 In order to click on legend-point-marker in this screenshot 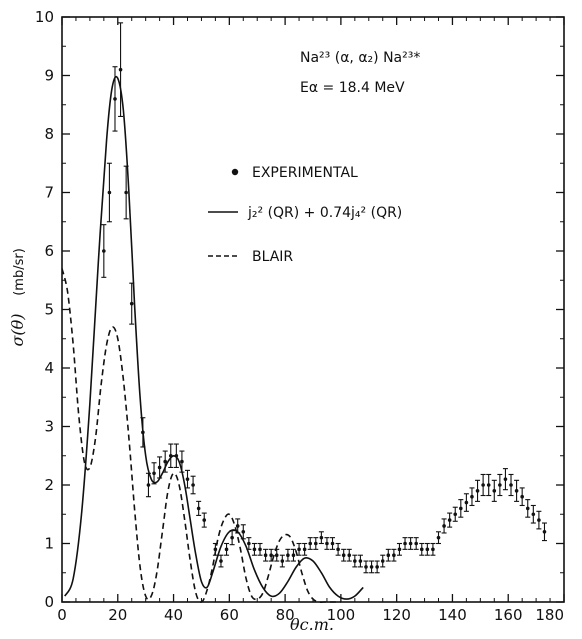, I will do `click(235, 172)`.